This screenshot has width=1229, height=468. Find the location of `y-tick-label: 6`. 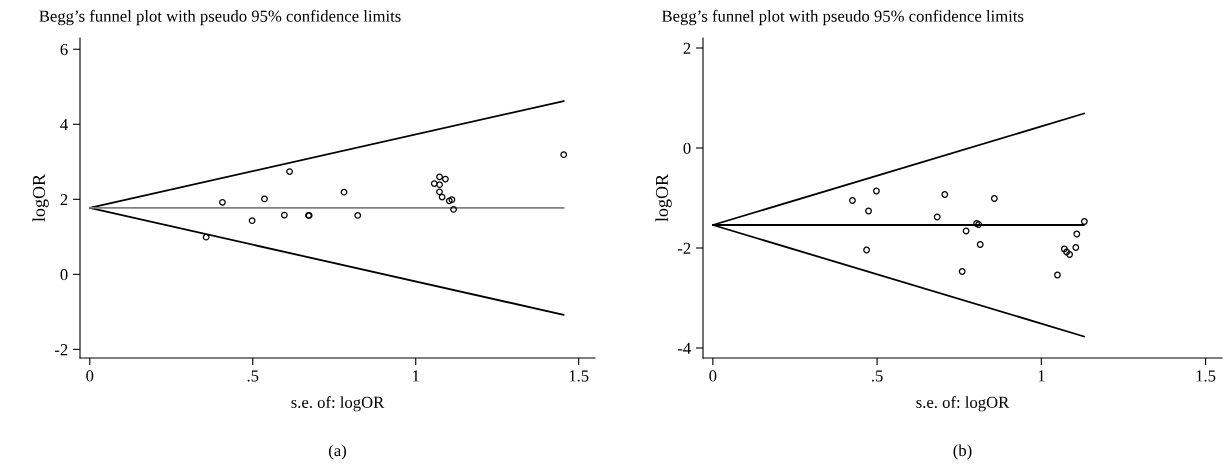

y-tick-label: 6 is located at coordinates (64, 50).